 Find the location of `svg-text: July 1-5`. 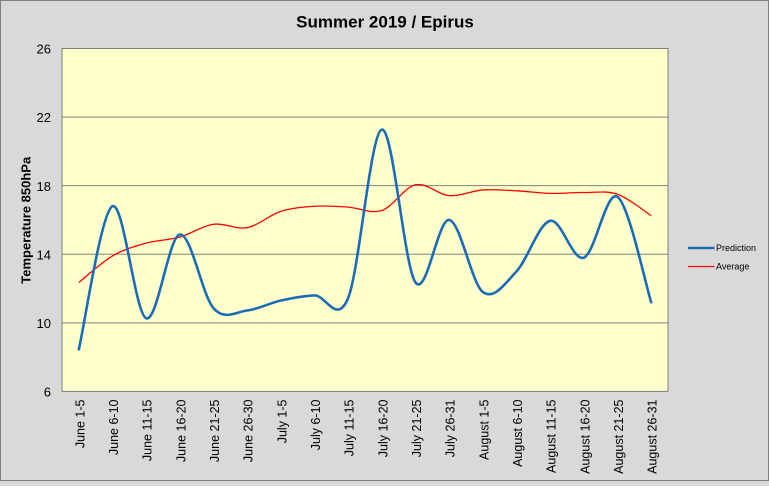

svg-text: July 1-5 is located at coordinates (282, 421).